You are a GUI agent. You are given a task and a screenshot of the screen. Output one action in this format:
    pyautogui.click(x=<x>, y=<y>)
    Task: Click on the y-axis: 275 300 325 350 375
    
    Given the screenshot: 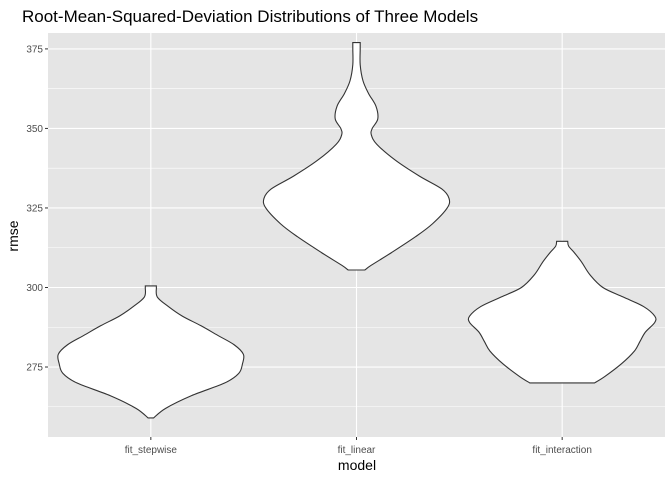 What is the action you would take?
    pyautogui.click(x=37, y=209)
    